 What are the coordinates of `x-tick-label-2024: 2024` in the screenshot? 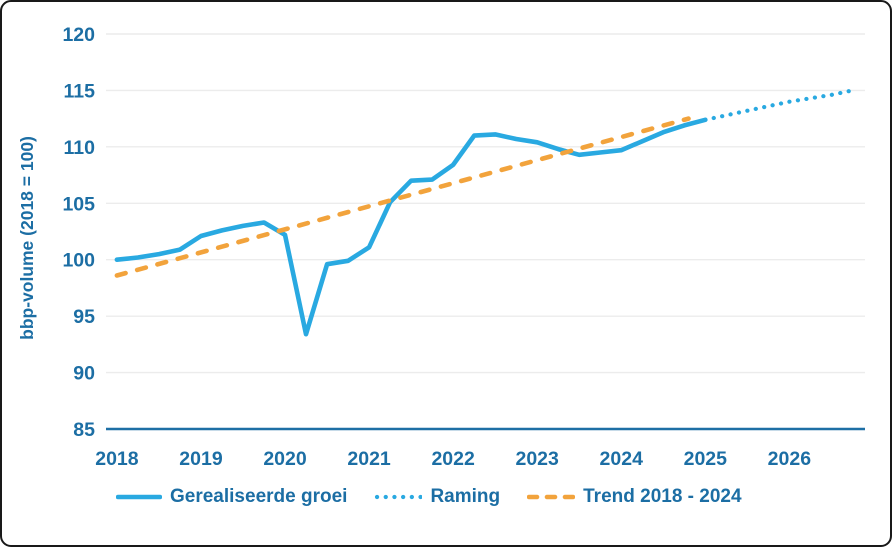 It's located at (622, 459).